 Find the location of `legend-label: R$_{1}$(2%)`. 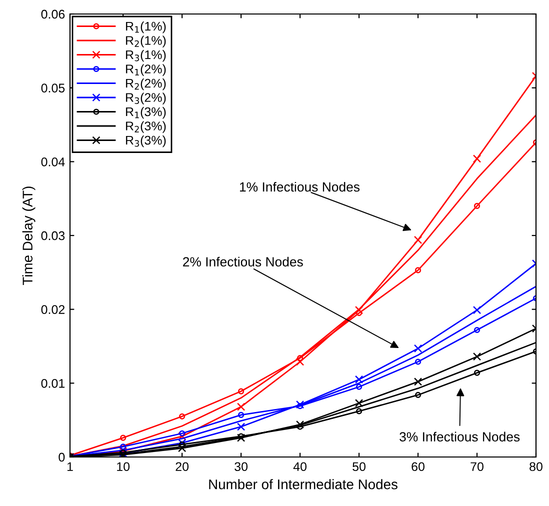

legend-label: R$_{1}$(2%) is located at coordinates (146, 70).